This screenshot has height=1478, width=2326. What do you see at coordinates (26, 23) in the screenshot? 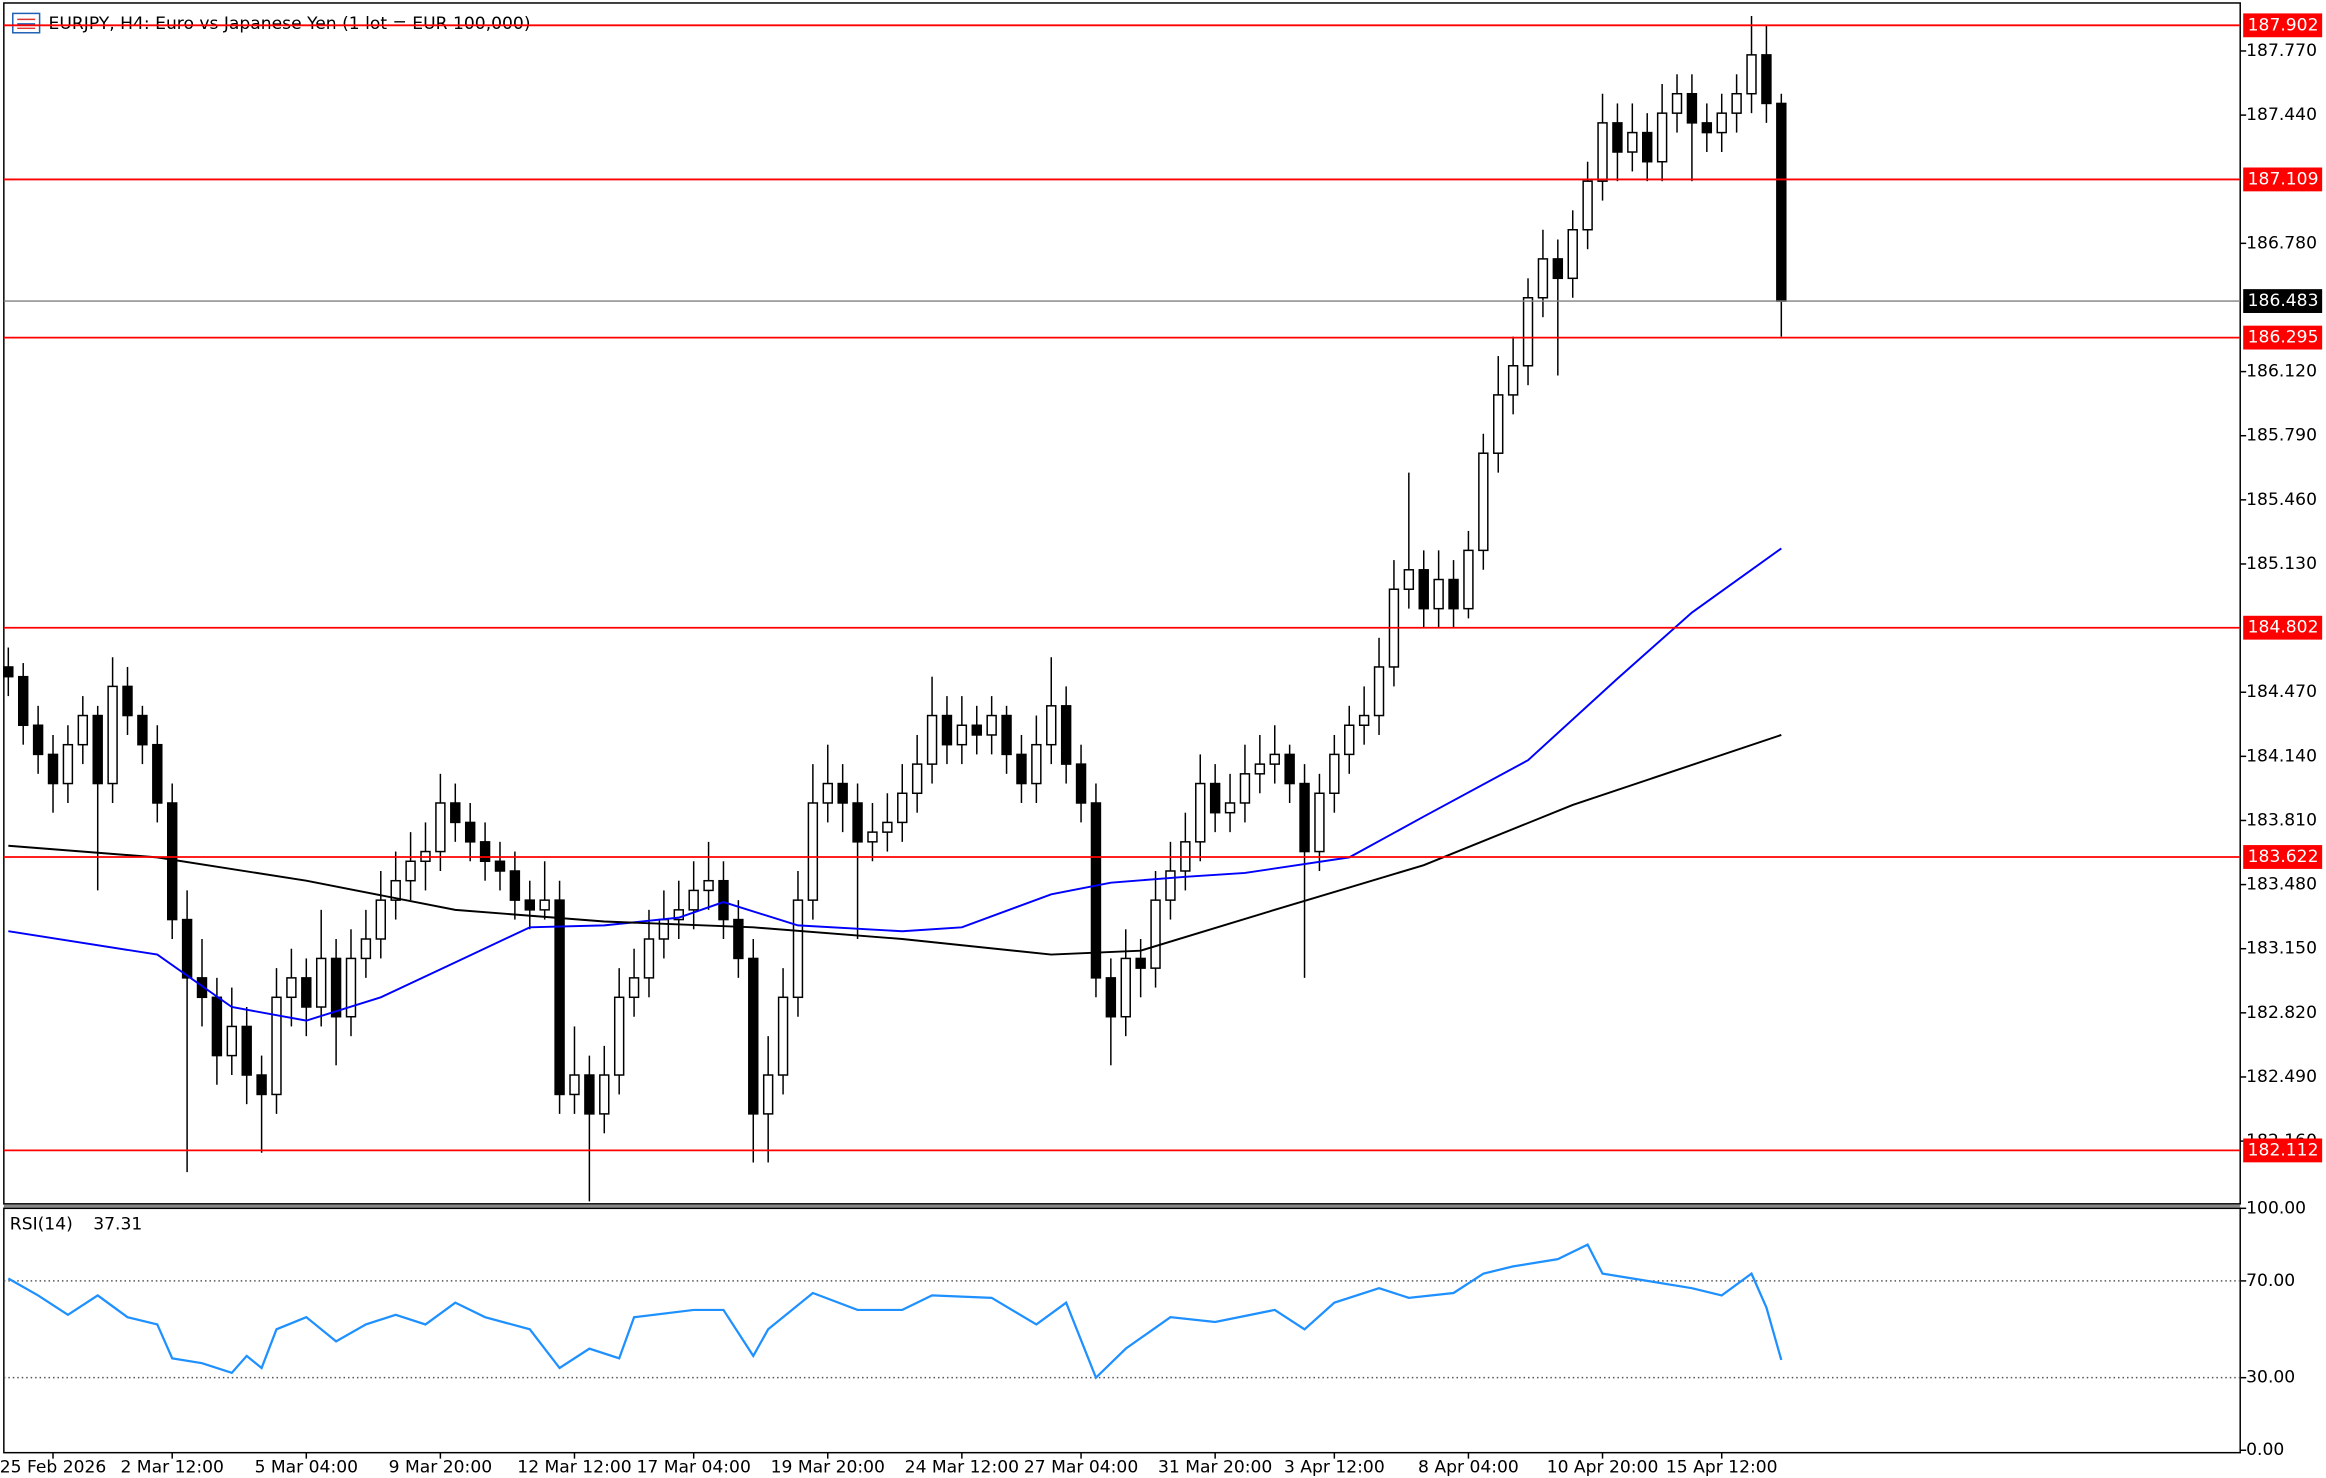
I see `symbol-icon` at bounding box center [26, 23].